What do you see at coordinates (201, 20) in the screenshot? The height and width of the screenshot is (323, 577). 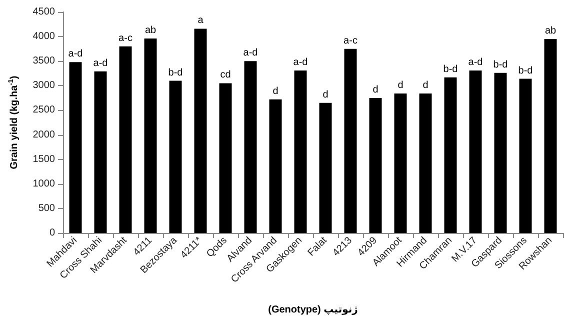 I see `annotation: a` at bounding box center [201, 20].